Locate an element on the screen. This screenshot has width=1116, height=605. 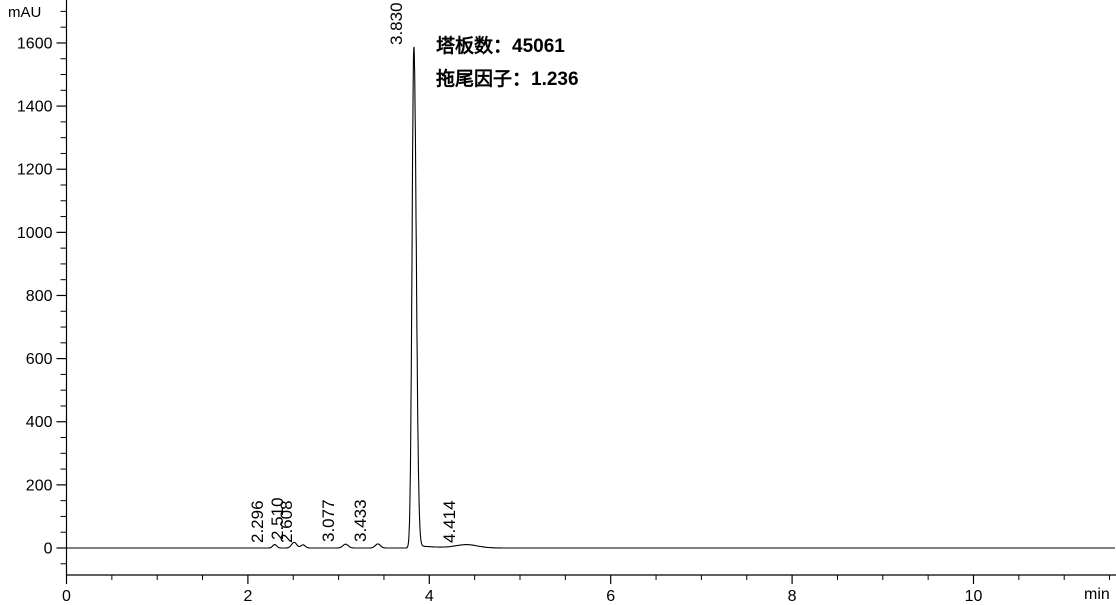
x-axis-unit-label: min is located at coordinates (1097, 594).